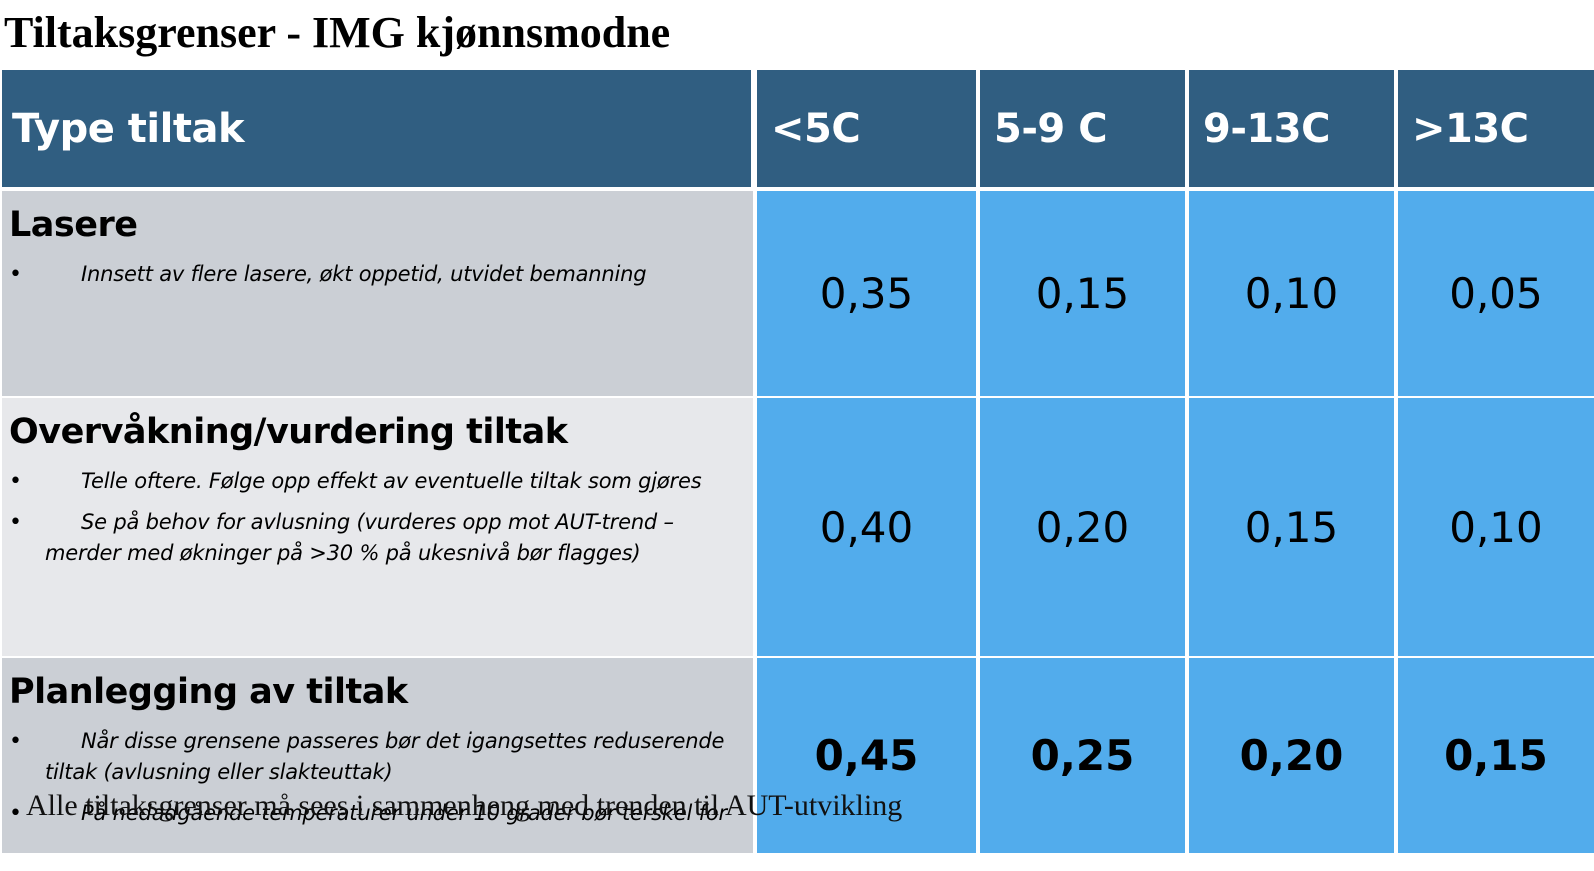  Describe the element at coordinates (128, 128) in the screenshot. I see `header-label: Type tiltak` at that location.